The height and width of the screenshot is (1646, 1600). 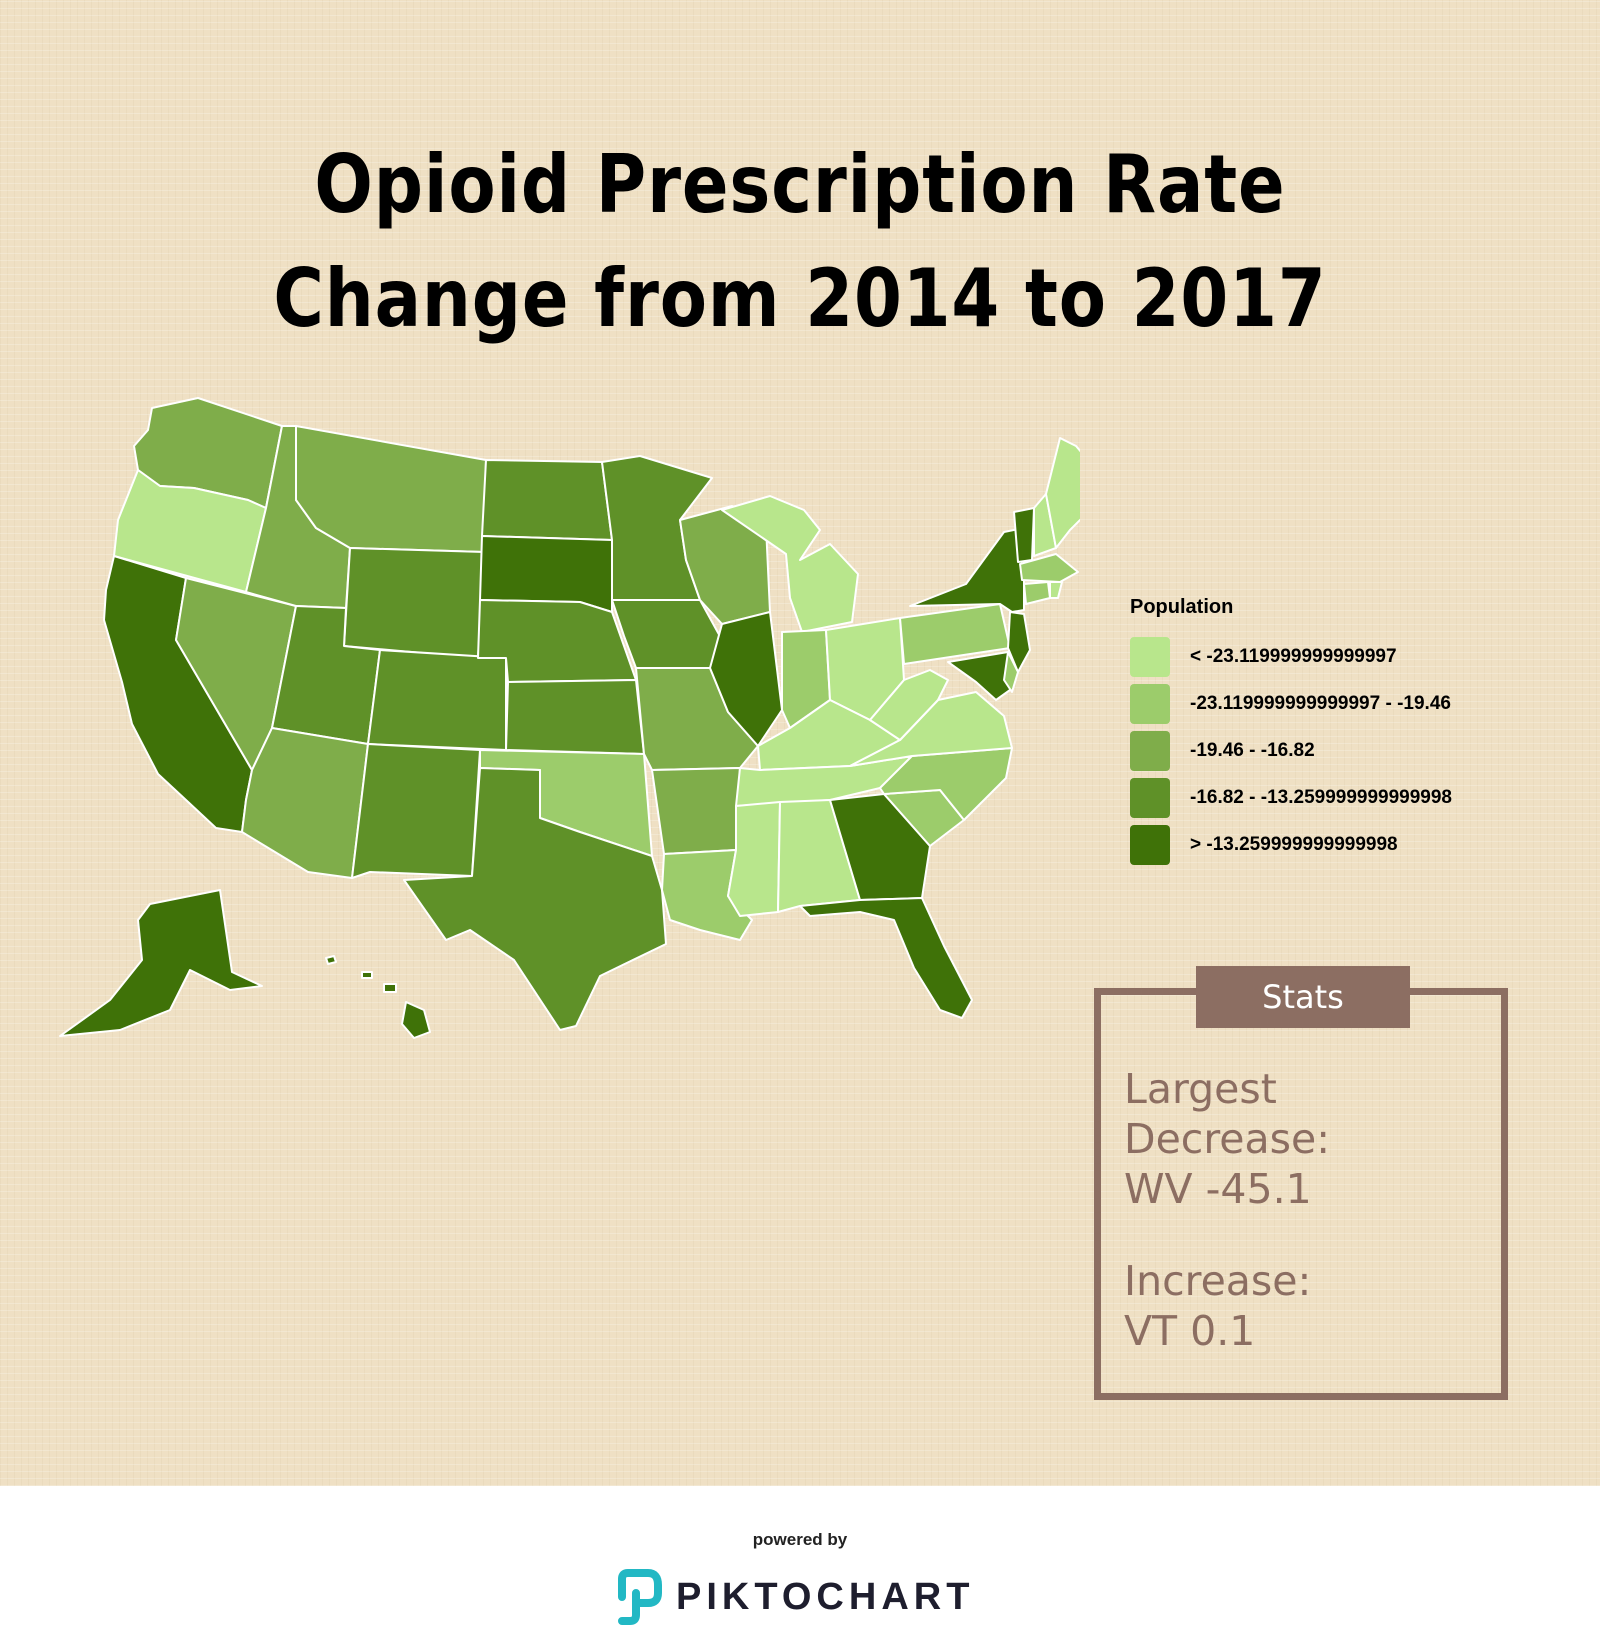 I want to click on state-DE, so click(x=1011, y=672).